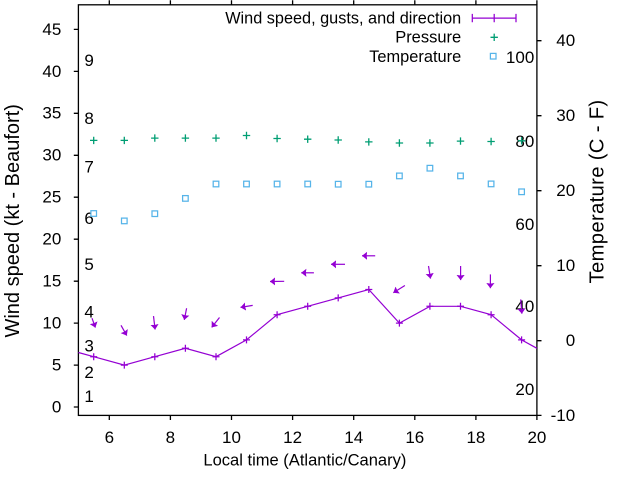  Describe the element at coordinates (563, 415) in the screenshot. I see `svg-text: -10` at that location.